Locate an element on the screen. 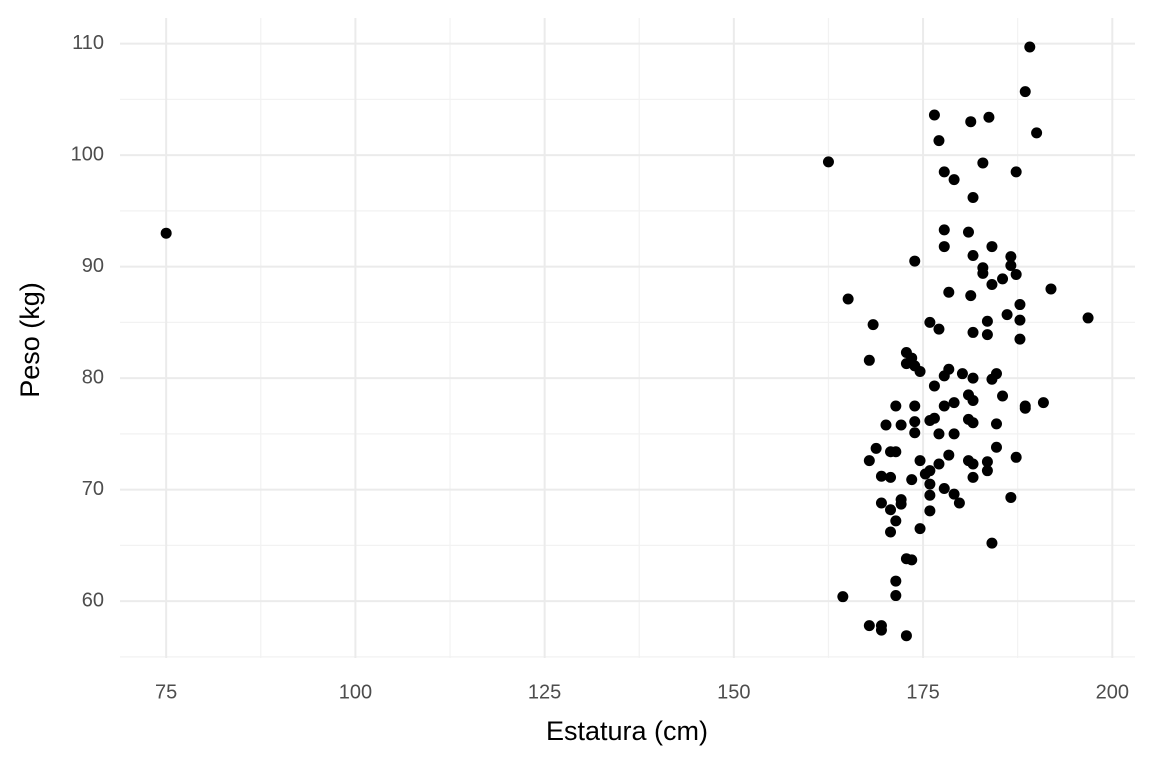 The height and width of the screenshot is (768, 1152). y-tick-label: 80 is located at coordinates (93, 377).